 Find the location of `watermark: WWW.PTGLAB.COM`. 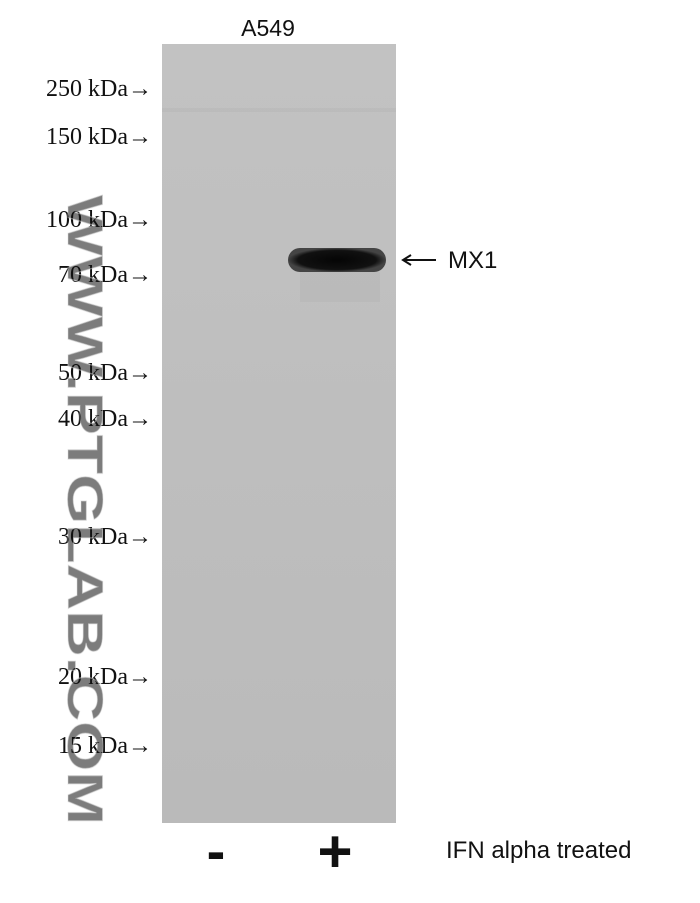

watermark: WWW.PTGLAB.COM is located at coordinates (85, 510).